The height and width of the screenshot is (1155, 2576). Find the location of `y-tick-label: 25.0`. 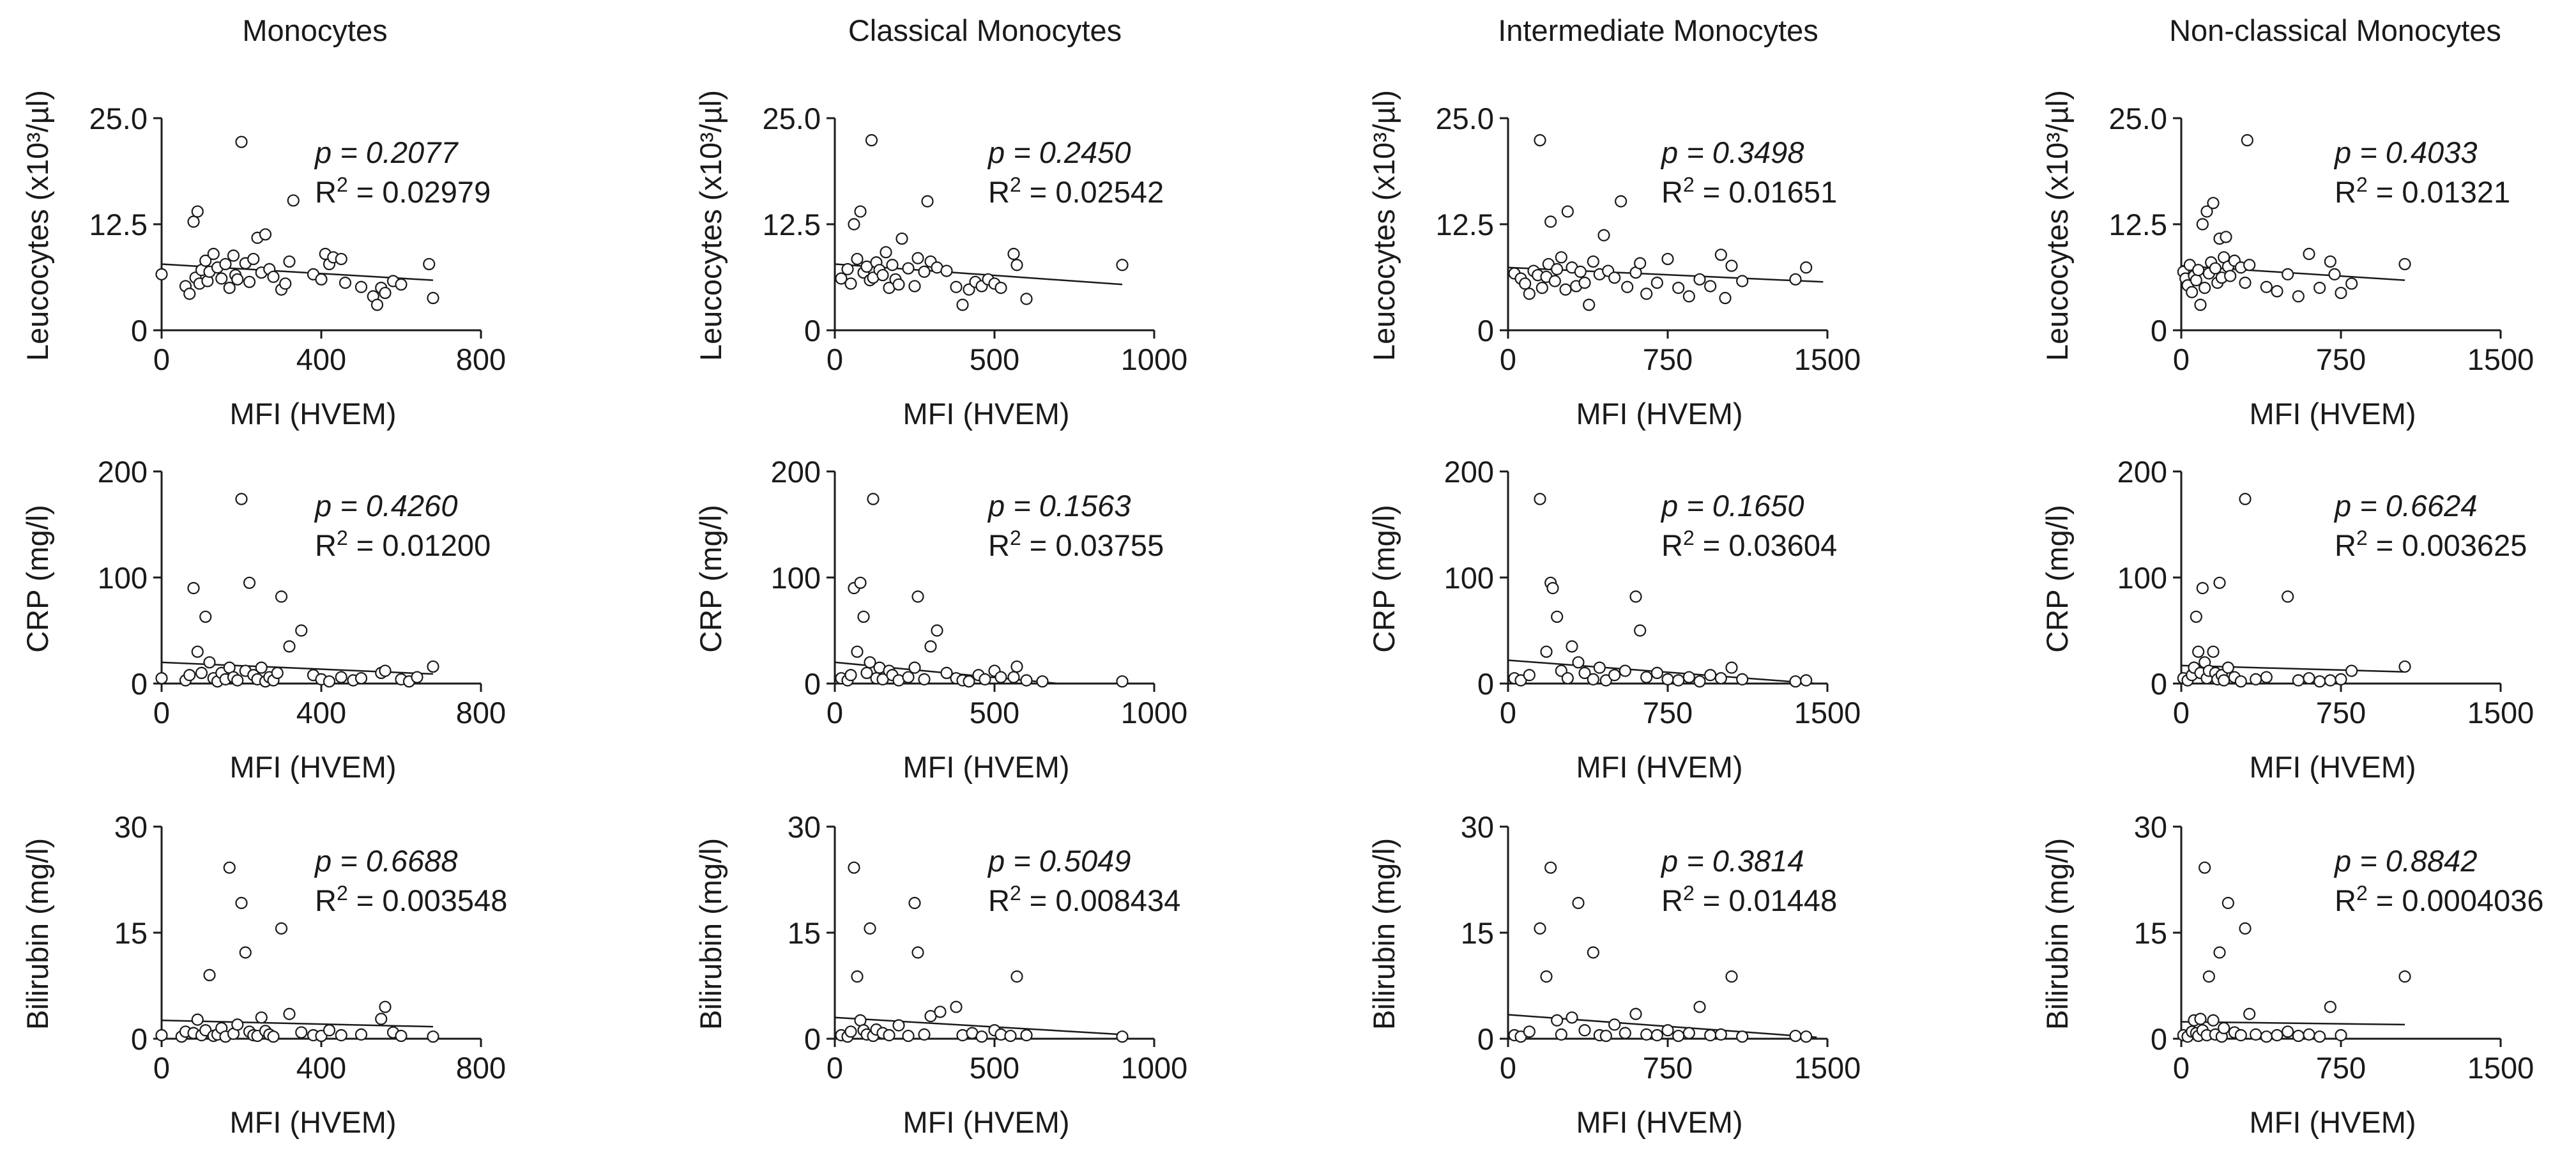

y-tick-label: 25.0 is located at coordinates (1465, 118).